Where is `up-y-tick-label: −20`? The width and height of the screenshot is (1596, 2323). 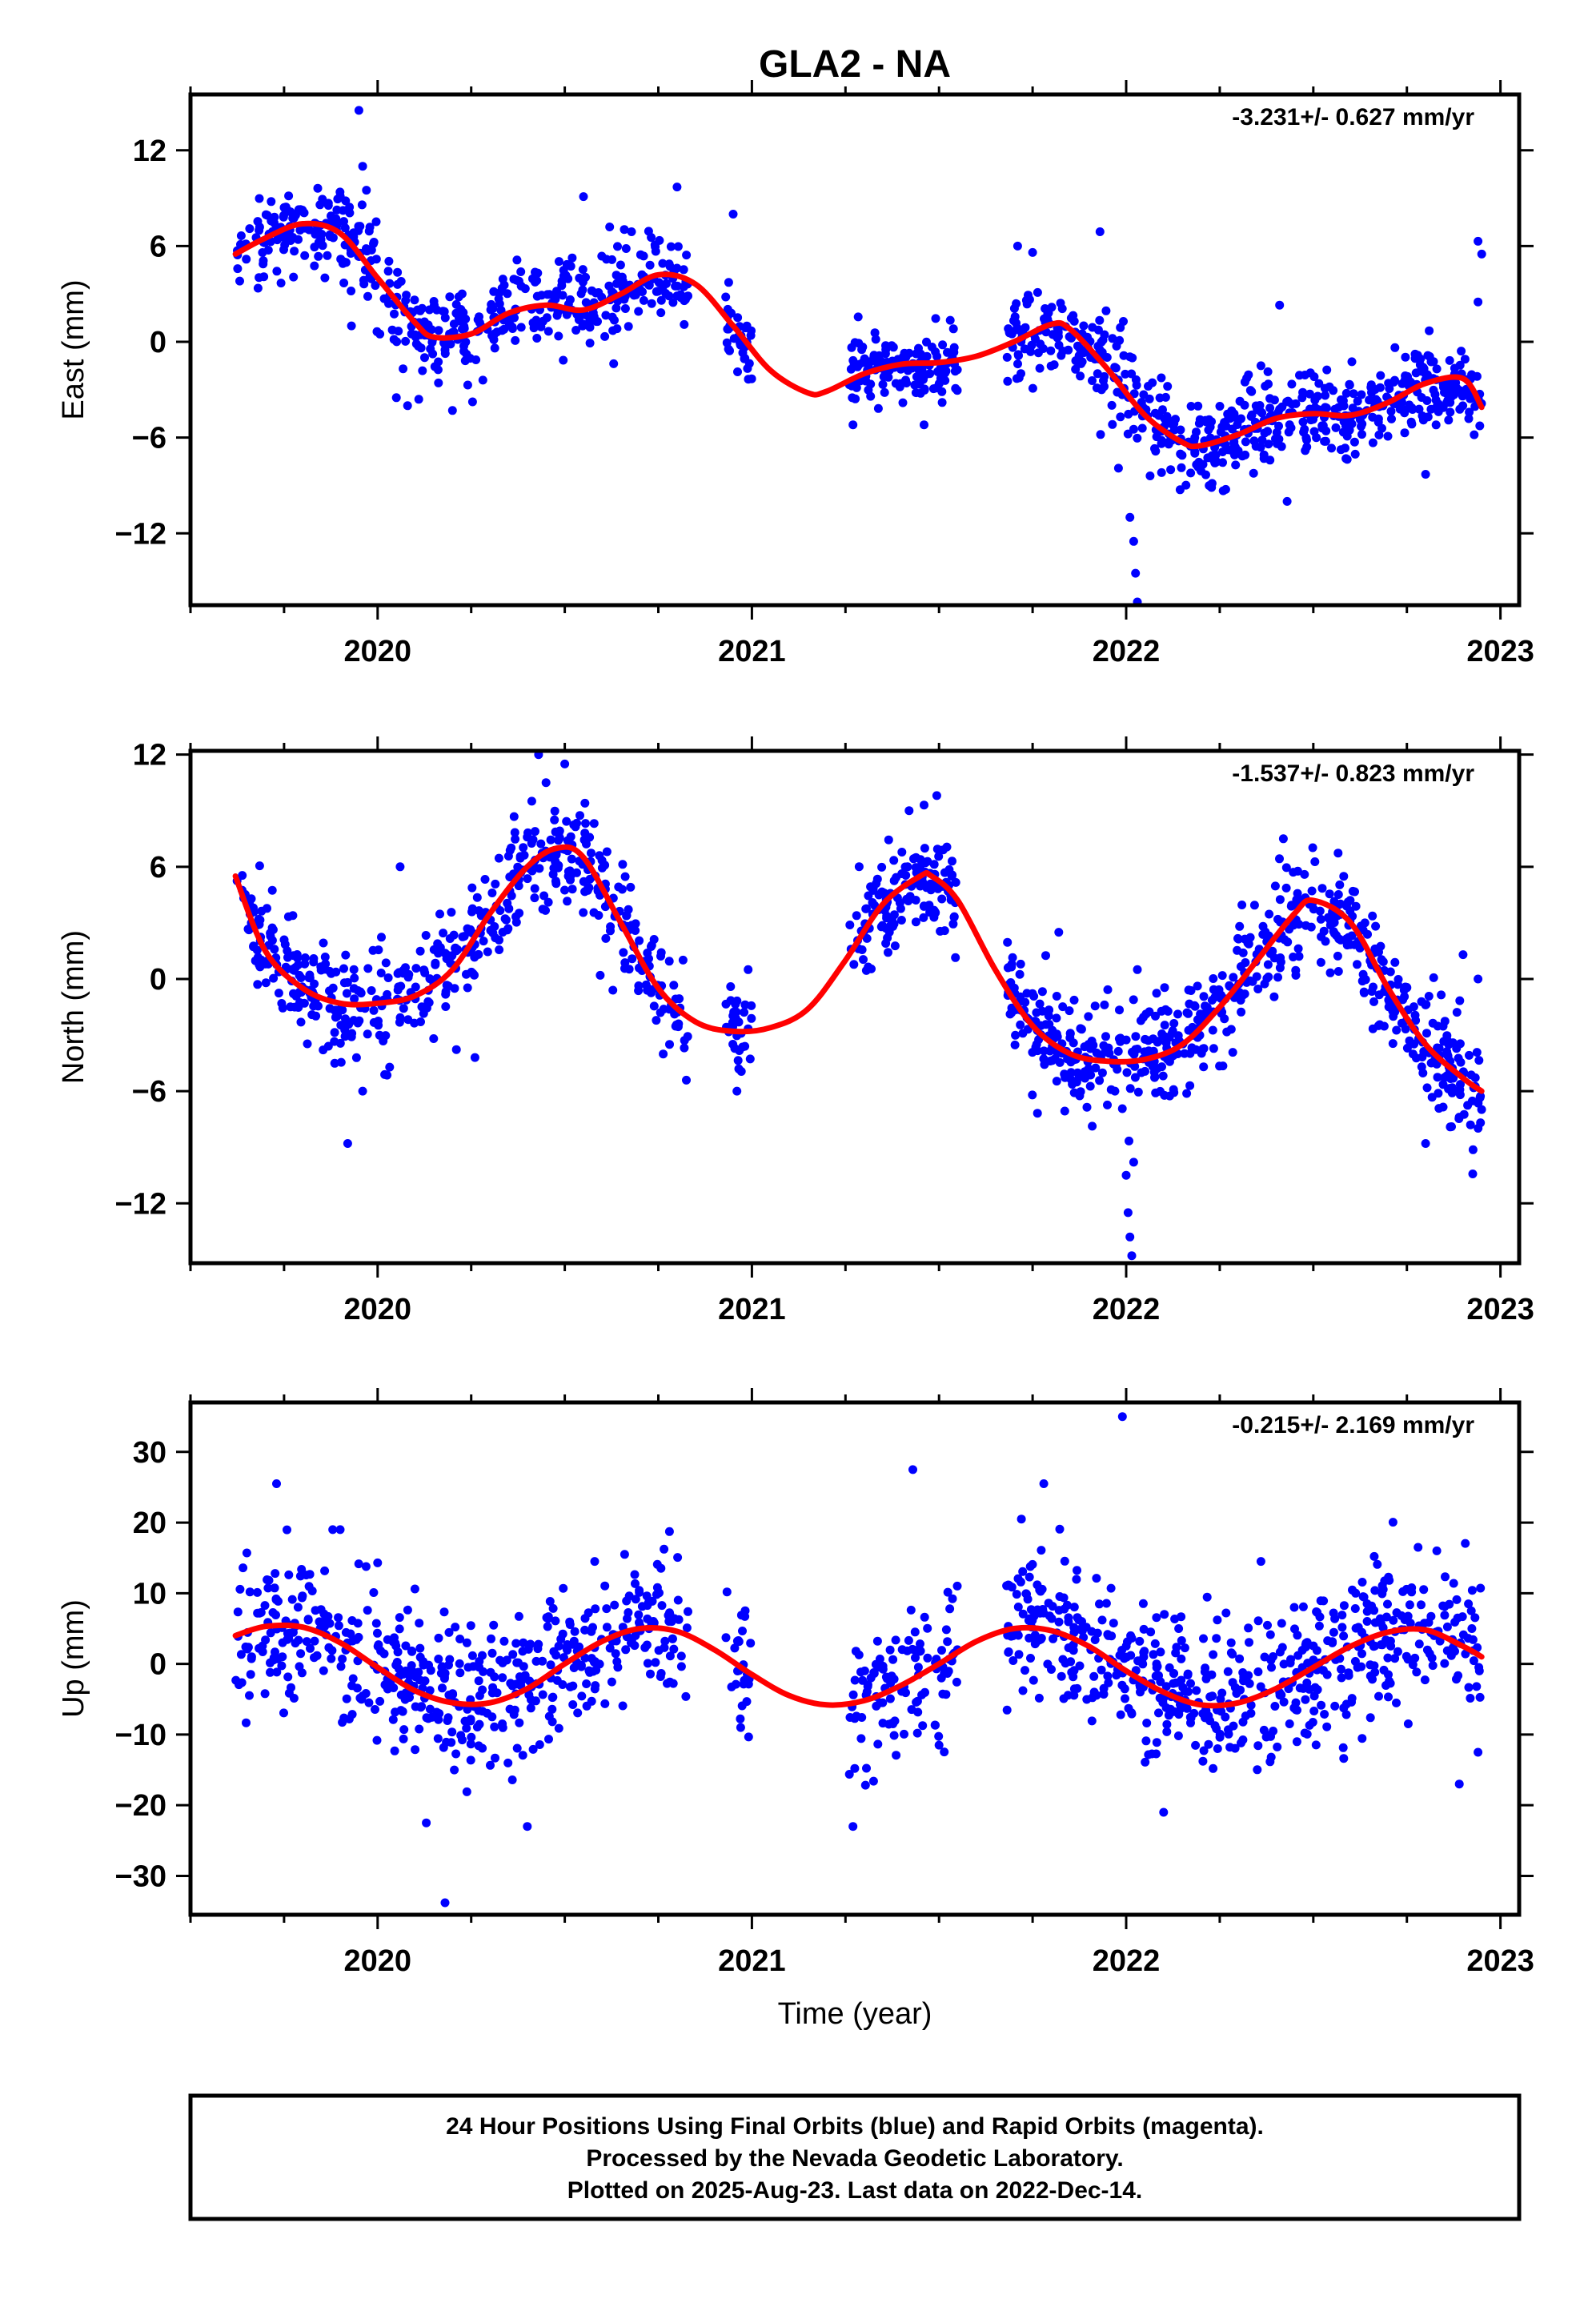 up-y-tick-label: −20 is located at coordinates (140, 1806).